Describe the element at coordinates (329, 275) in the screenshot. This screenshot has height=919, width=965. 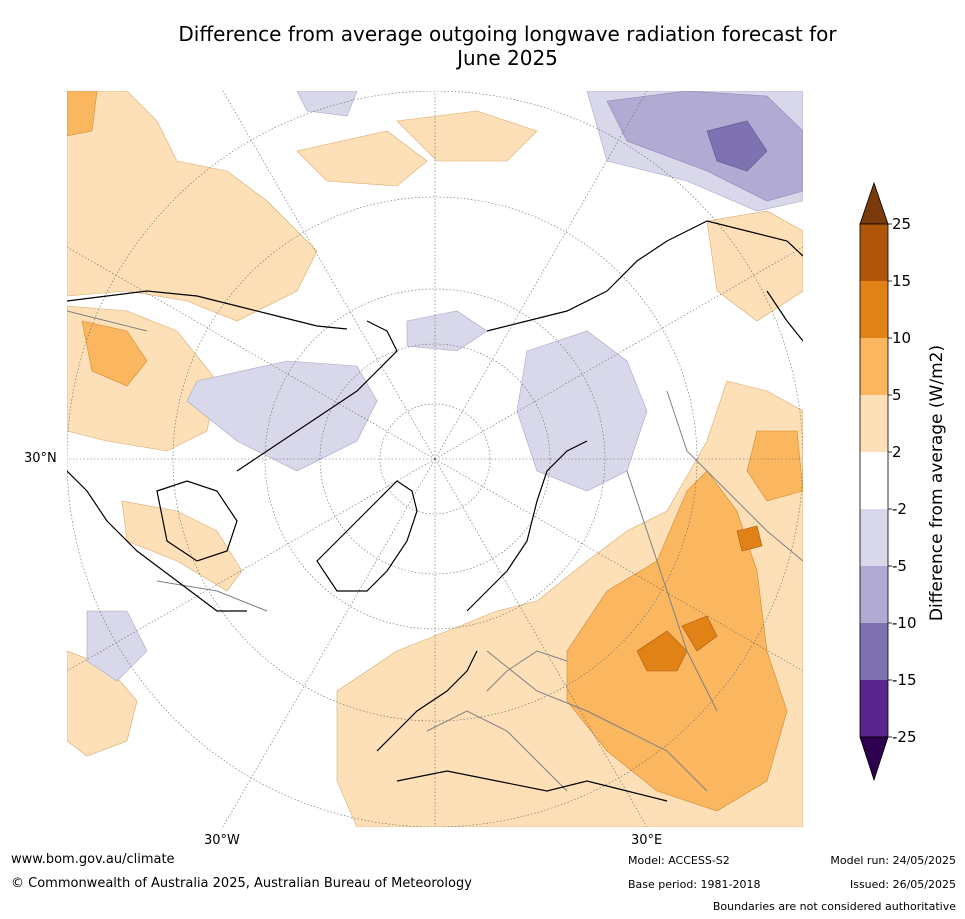
I see `meridian-150w` at that location.